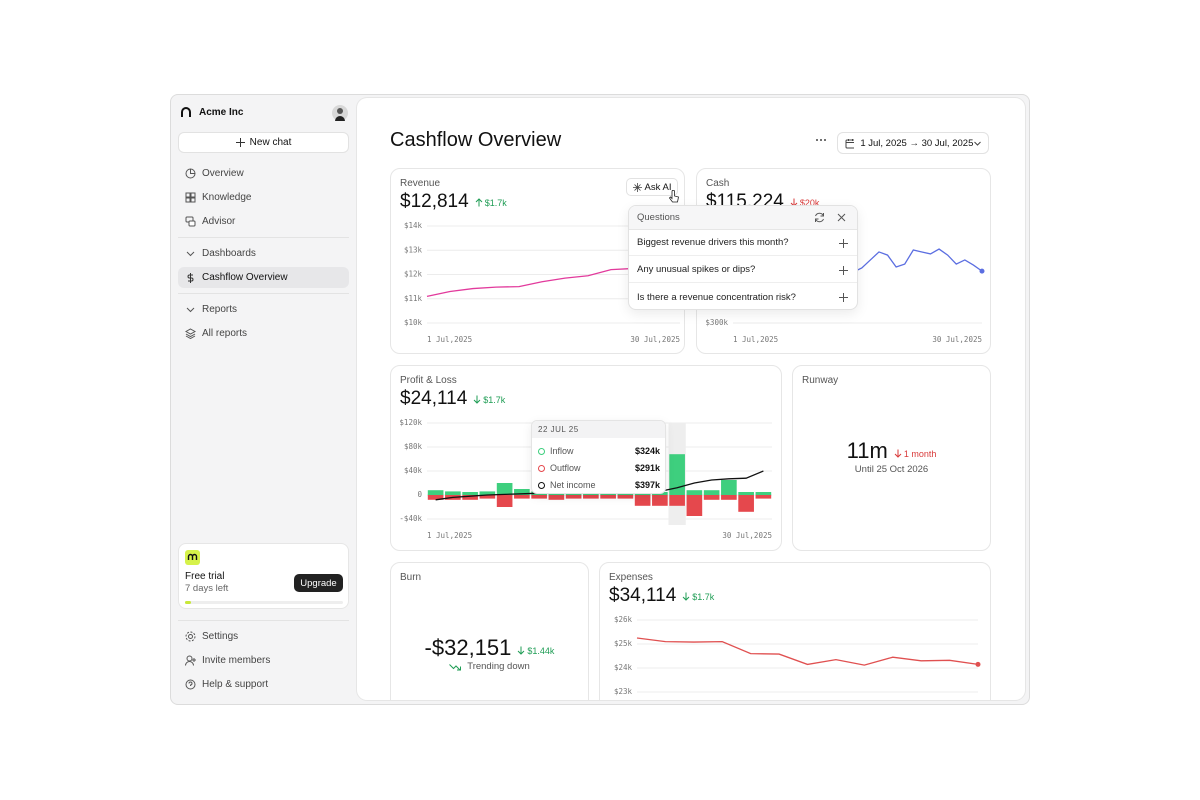 This screenshot has width=1200, height=800. What do you see at coordinates (190, 310) in the screenshot?
I see `chevron` at bounding box center [190, 310].